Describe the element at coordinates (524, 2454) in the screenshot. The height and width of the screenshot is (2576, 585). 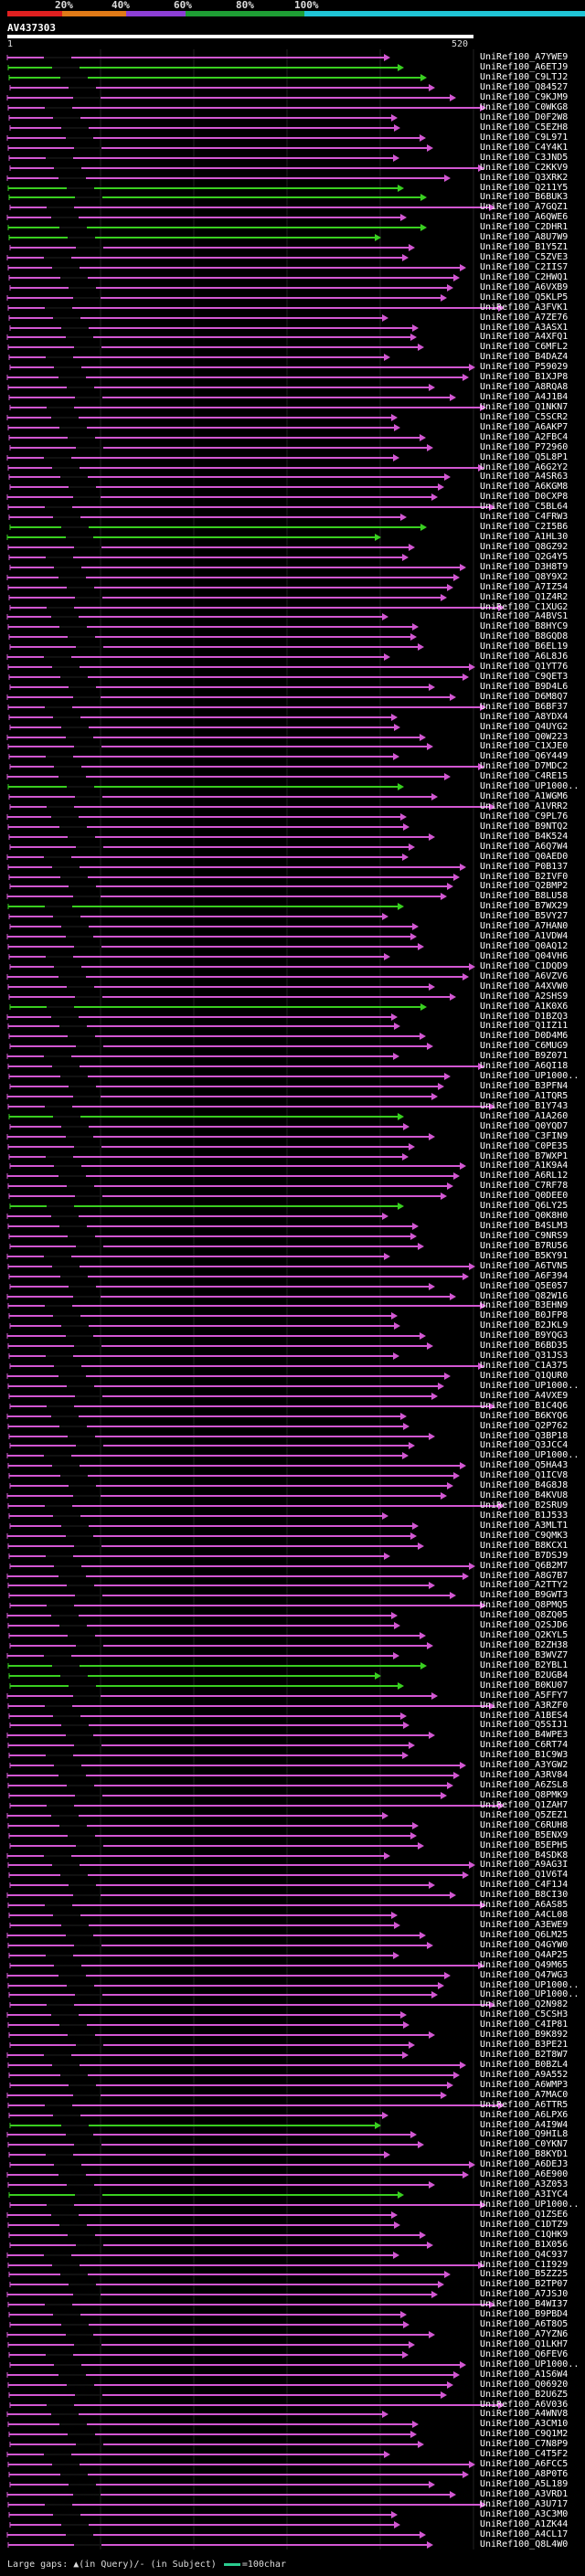
I see `hit-label: UniRef100_C4T5F2` at that location.